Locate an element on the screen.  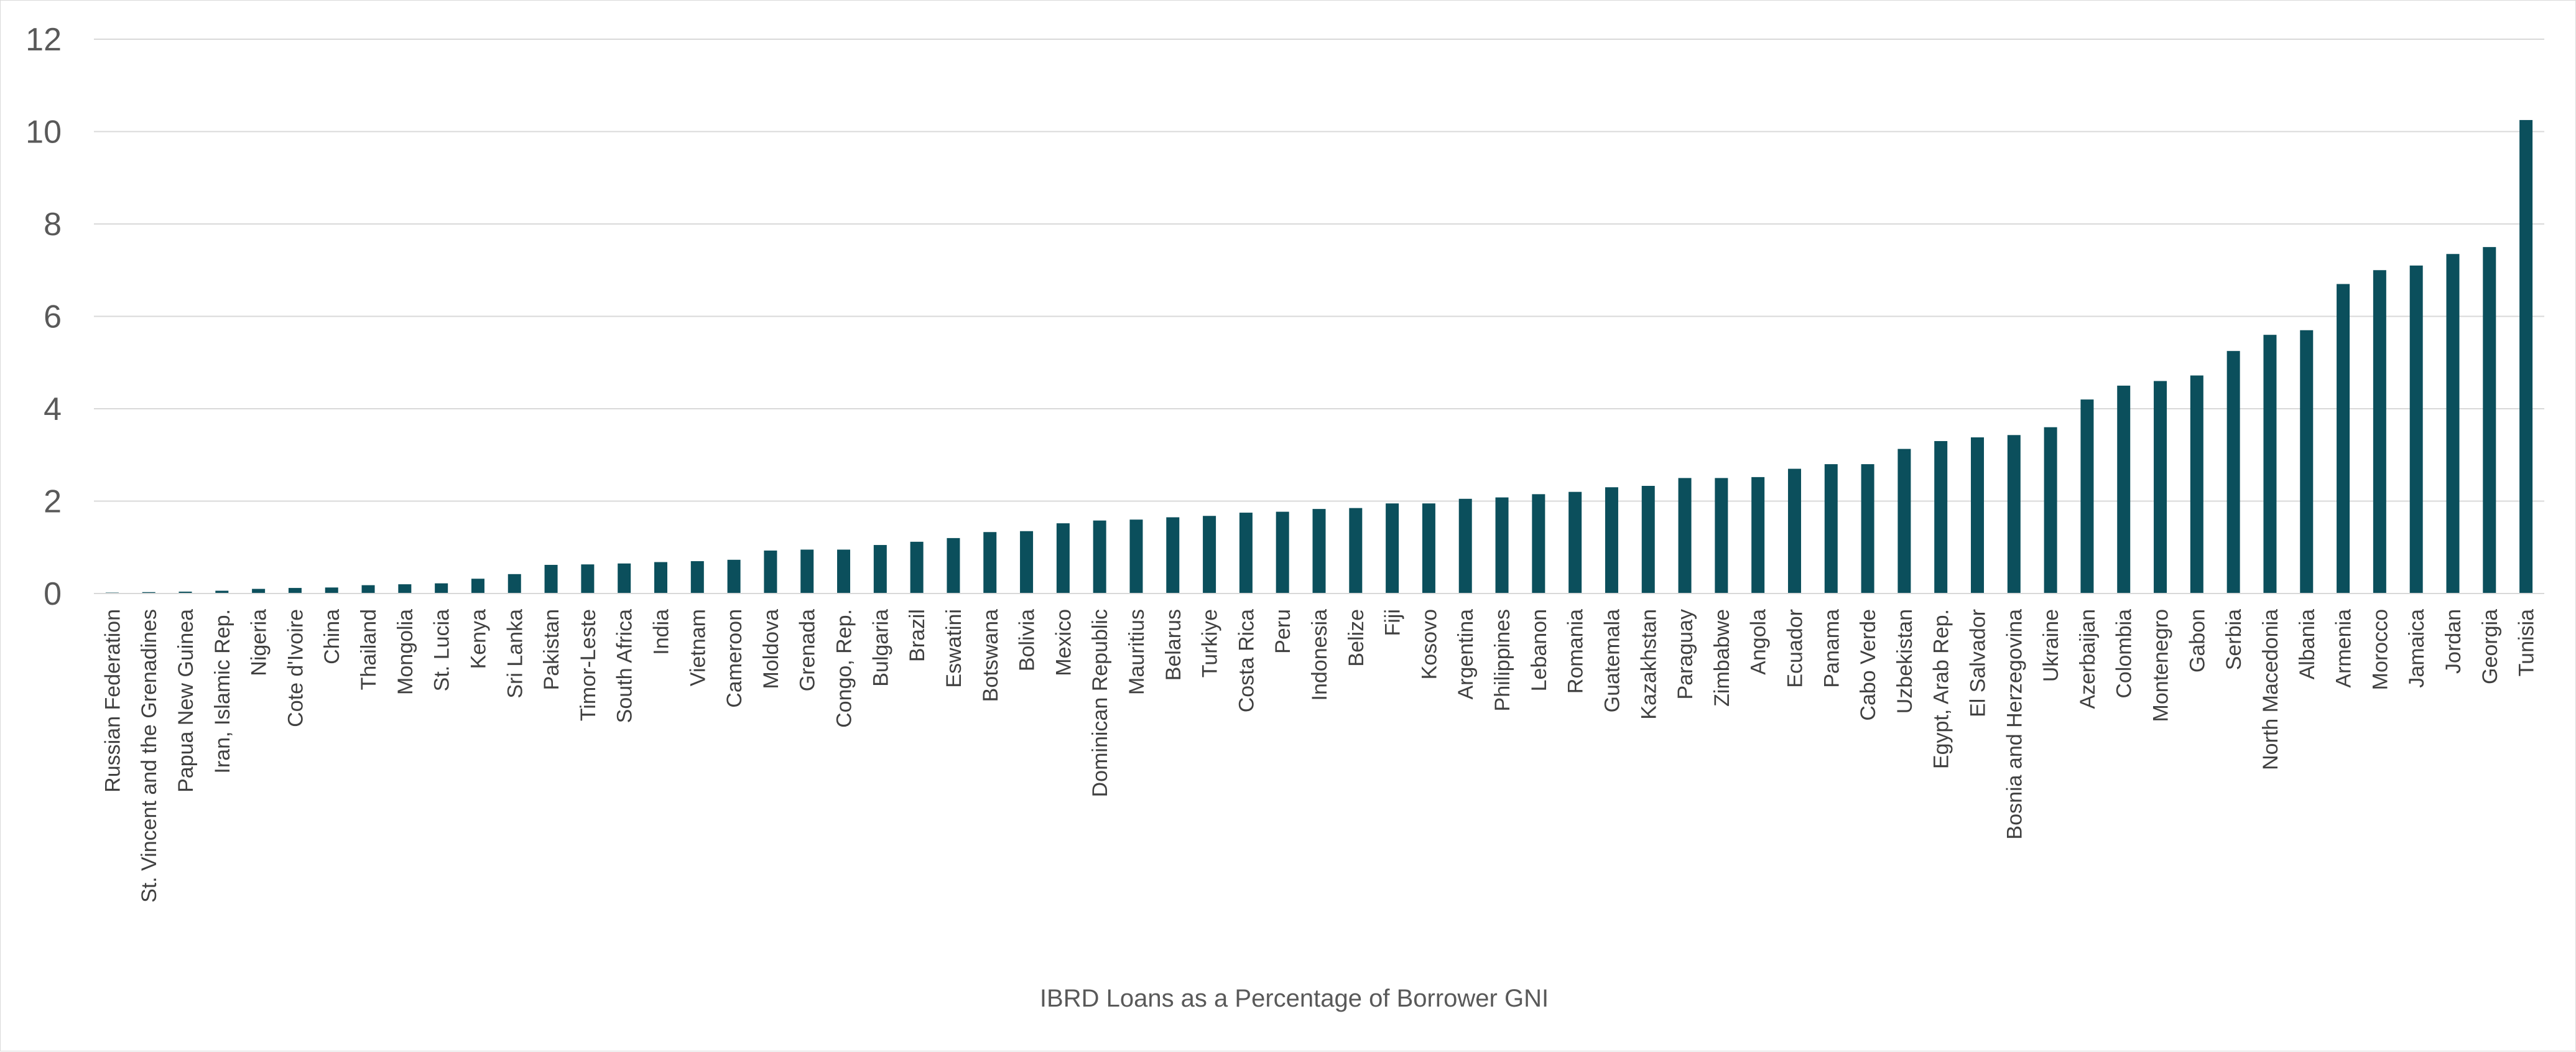
x-category-label: Sri Lanka is located at coordinates (515, 654).